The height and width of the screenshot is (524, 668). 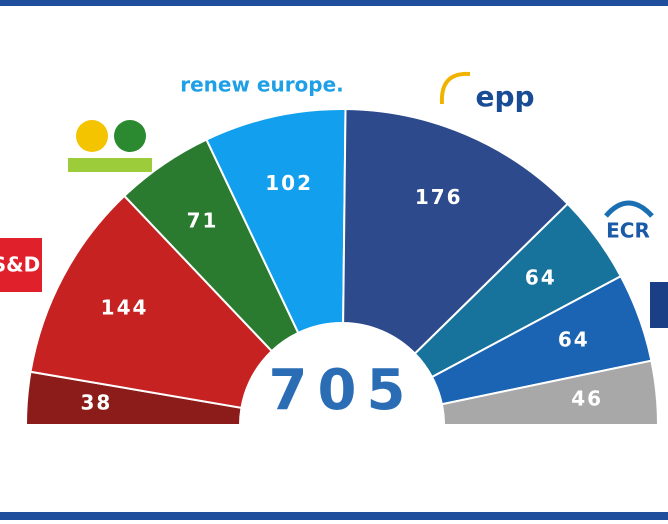 I want to click on epp-logo: epp, so click(x=504, y=96).